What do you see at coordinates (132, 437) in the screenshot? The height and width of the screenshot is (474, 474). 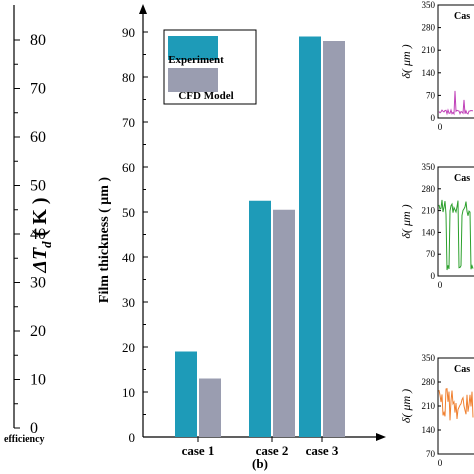 I see `bar-y-tick-label: 0` at bounding box center [132, 437].